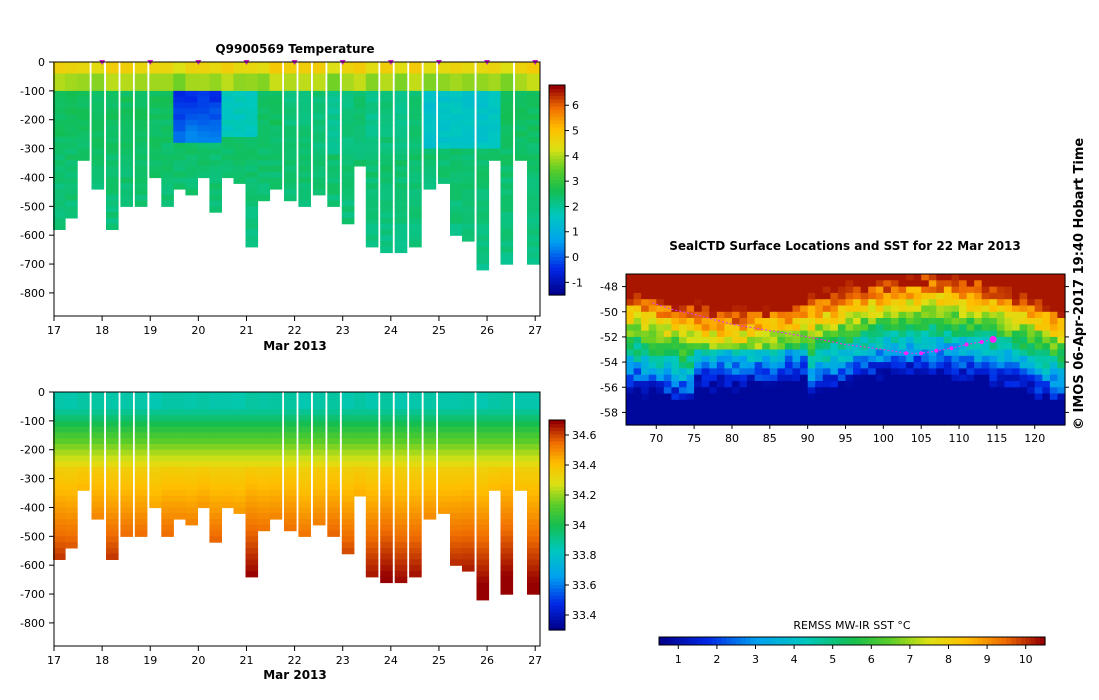 Image resolution: width=1099 pixels, height=700 pixels. Describe the element at coordinates (609, 362) in the screenshot. I see `y-tick-label: -54` at that location.